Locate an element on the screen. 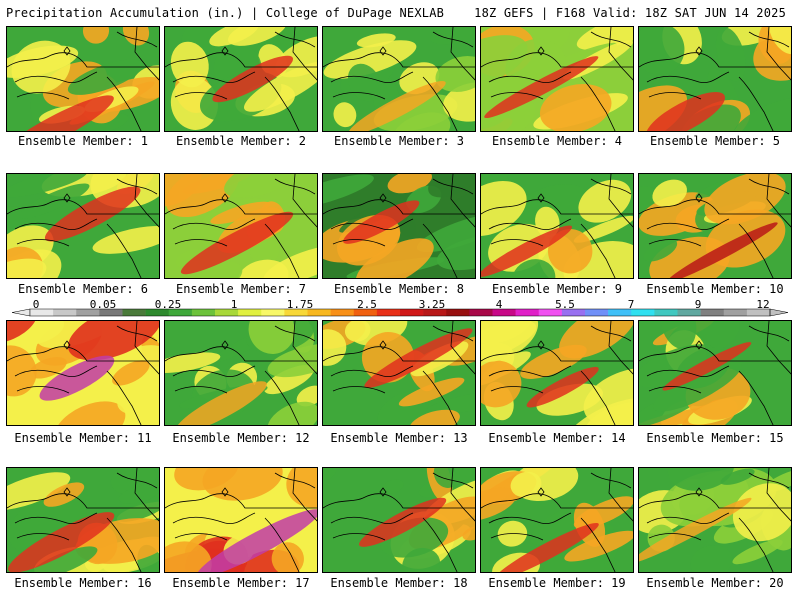 The width and height of the screenshot is (800, 600). ensemble-member-caption: Ensemble Member: 17 is located at coordinates (241, 583).